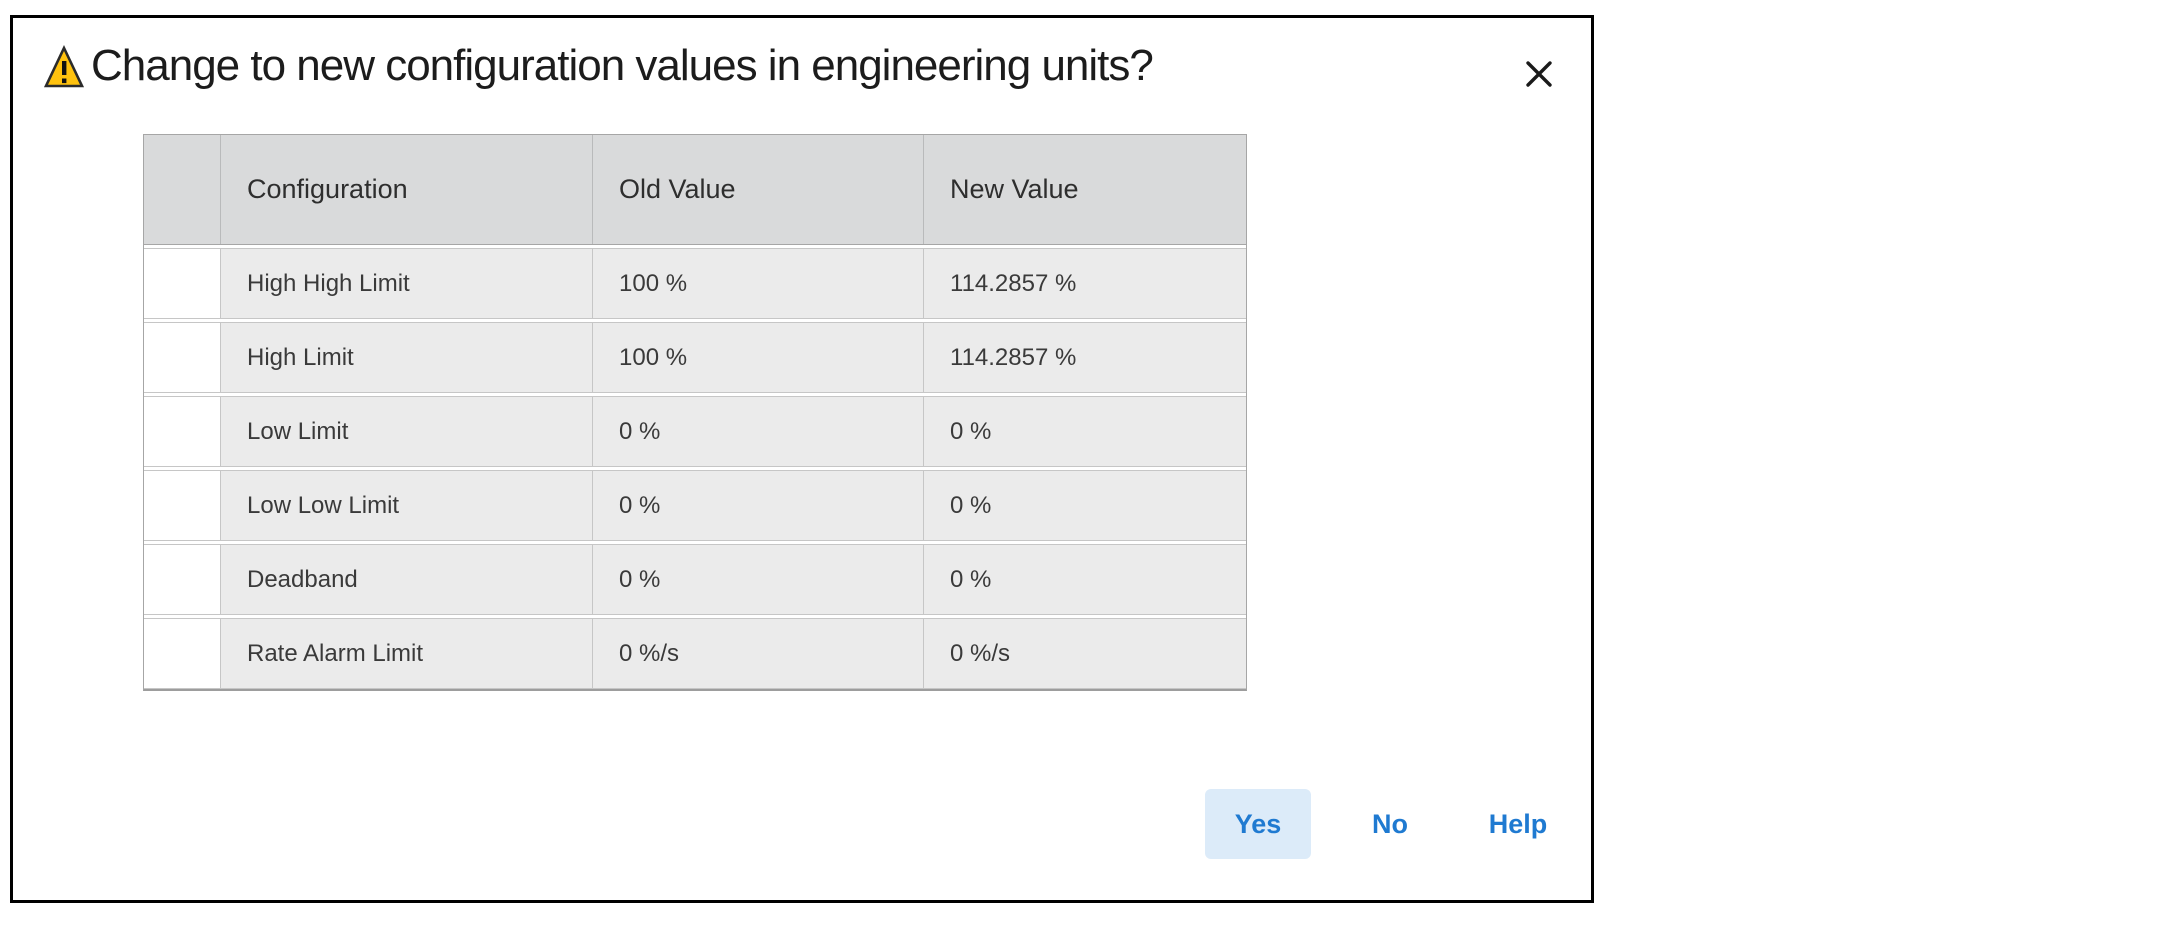  I want to click on configuration-cell: Deadband, so click(406, 579).